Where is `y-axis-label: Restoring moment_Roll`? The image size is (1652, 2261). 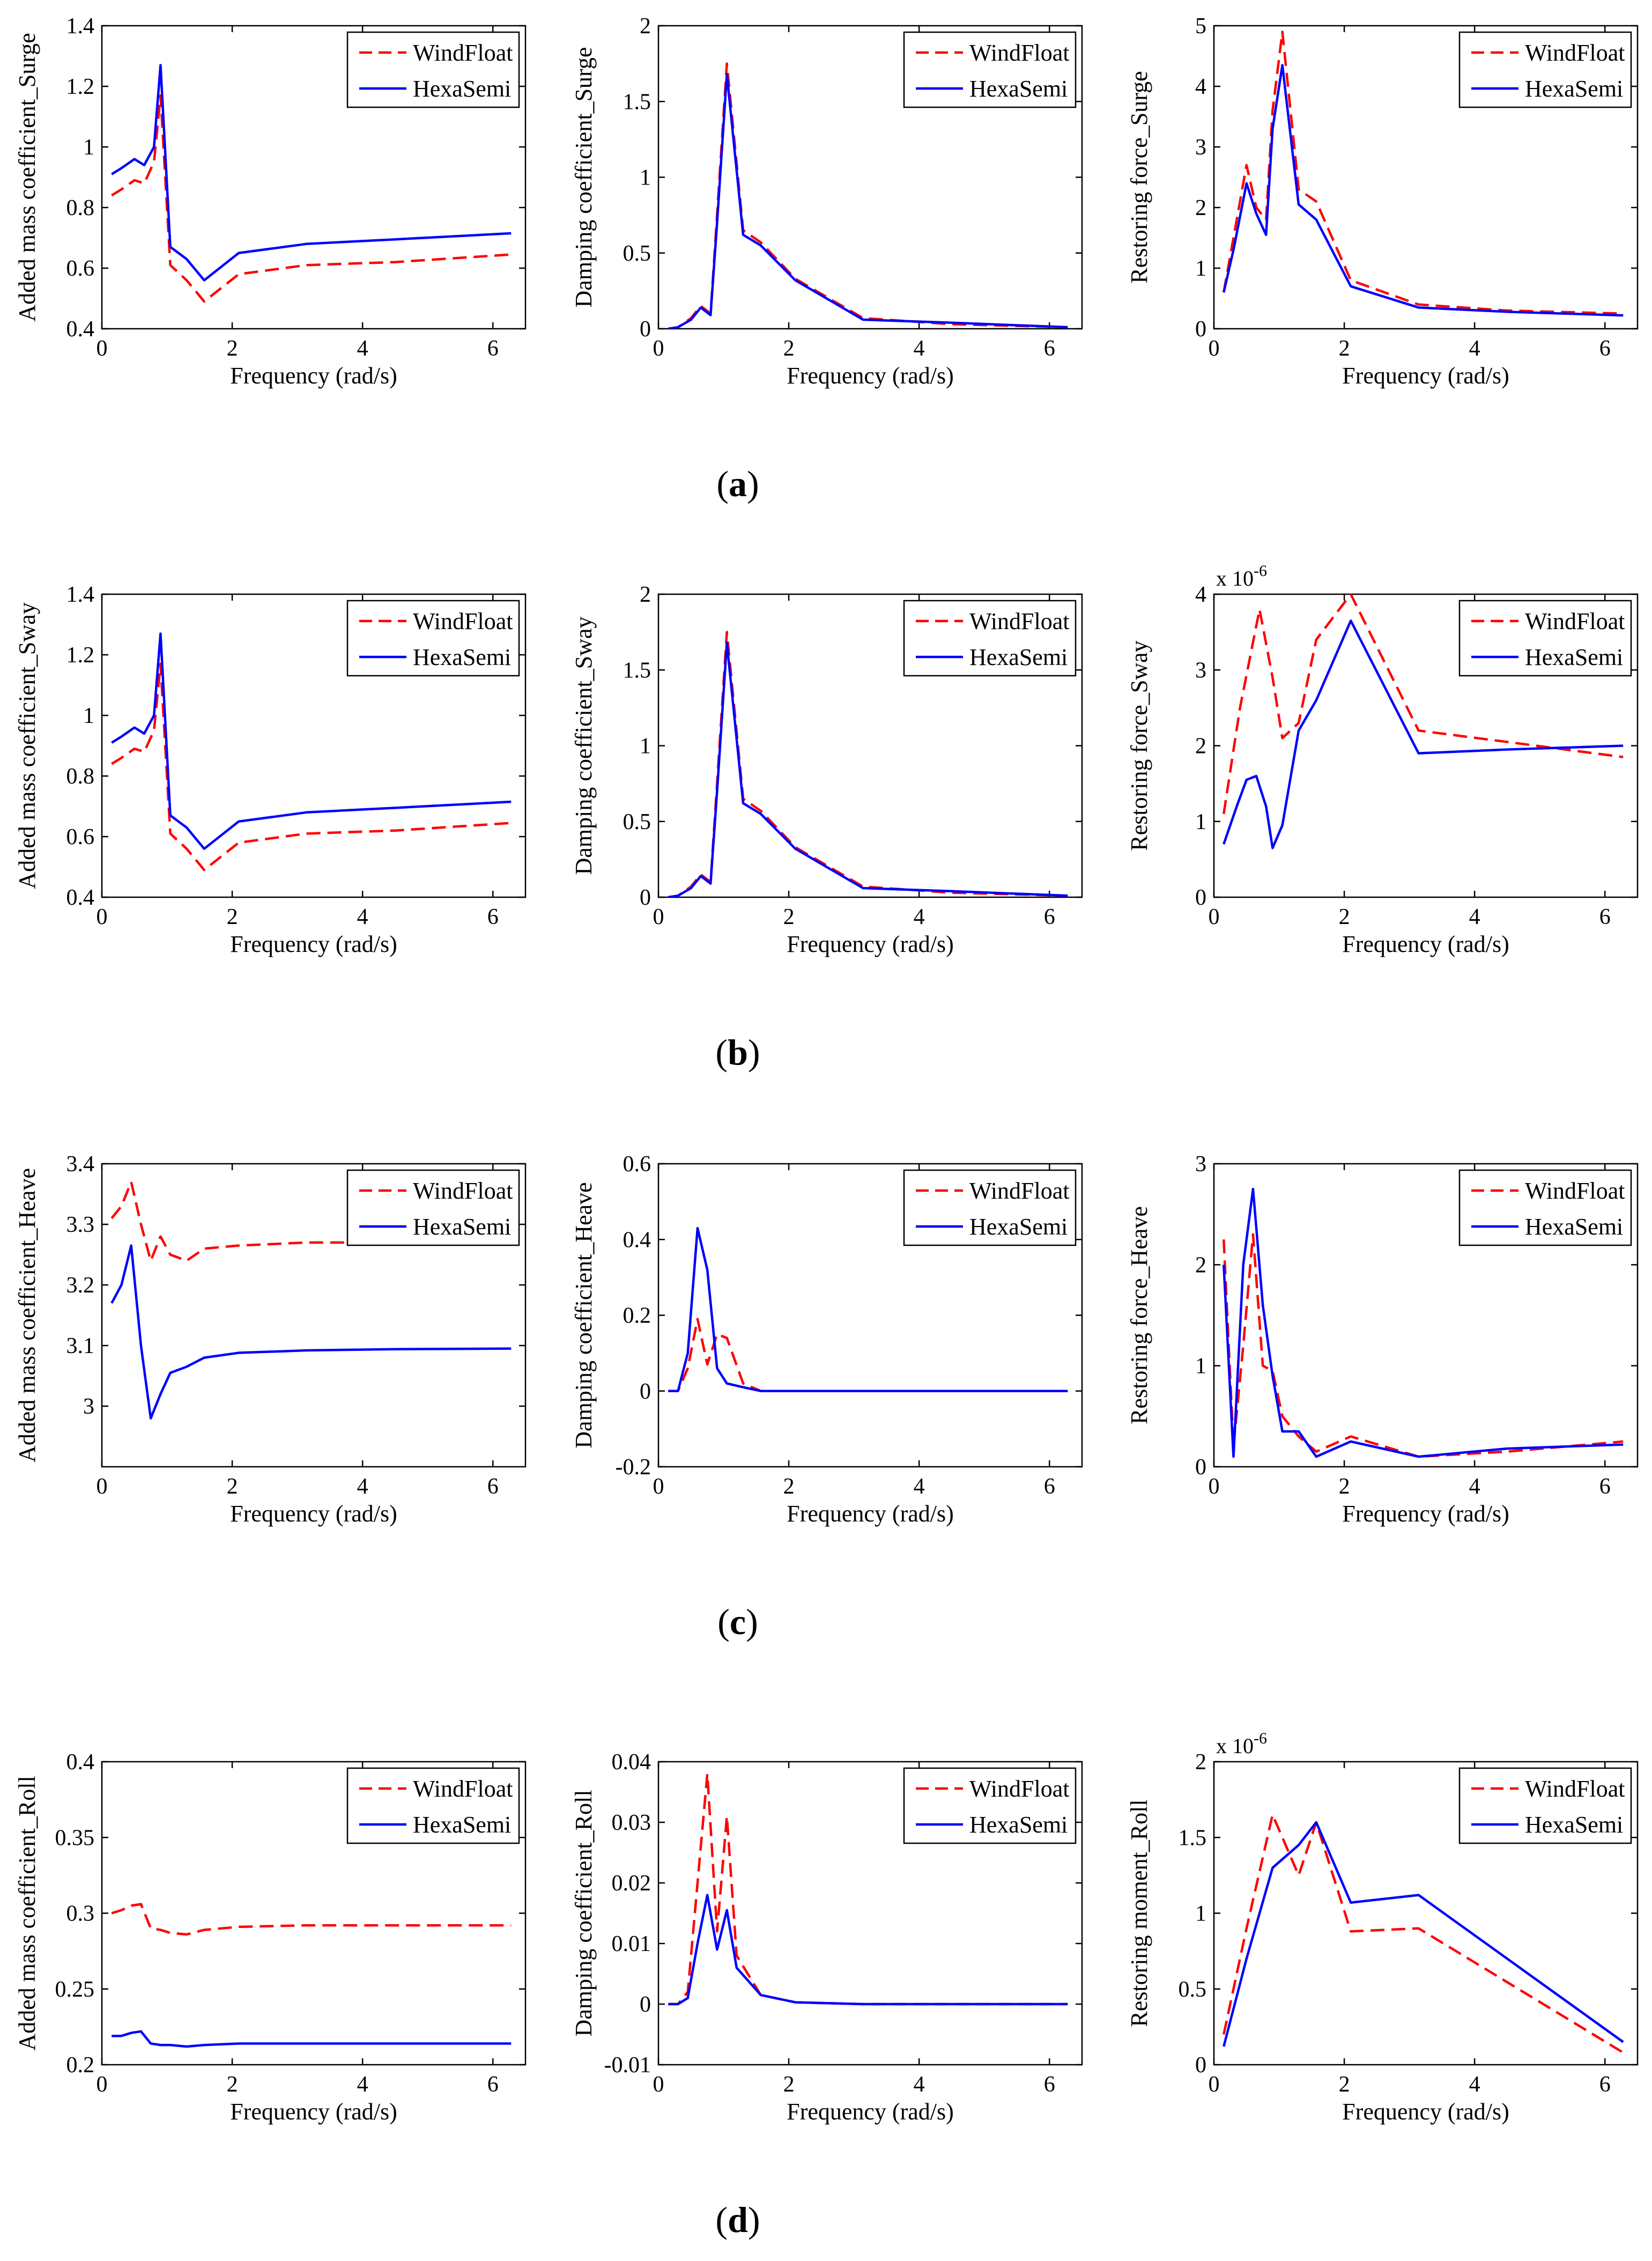
y-axis-label: Restoring moment_Roll is located at coordinates (1139, 1913).